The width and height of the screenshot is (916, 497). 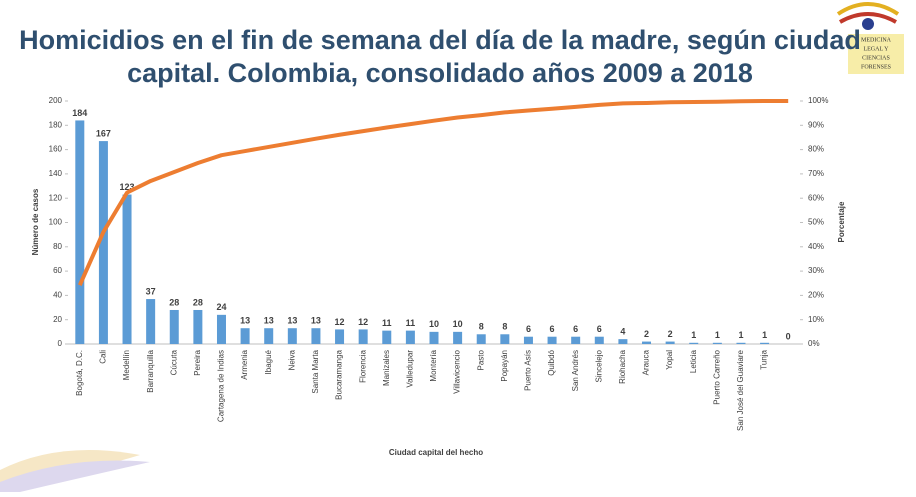 I want to click on y-tick-label: 40, so click(x=57, y=295).